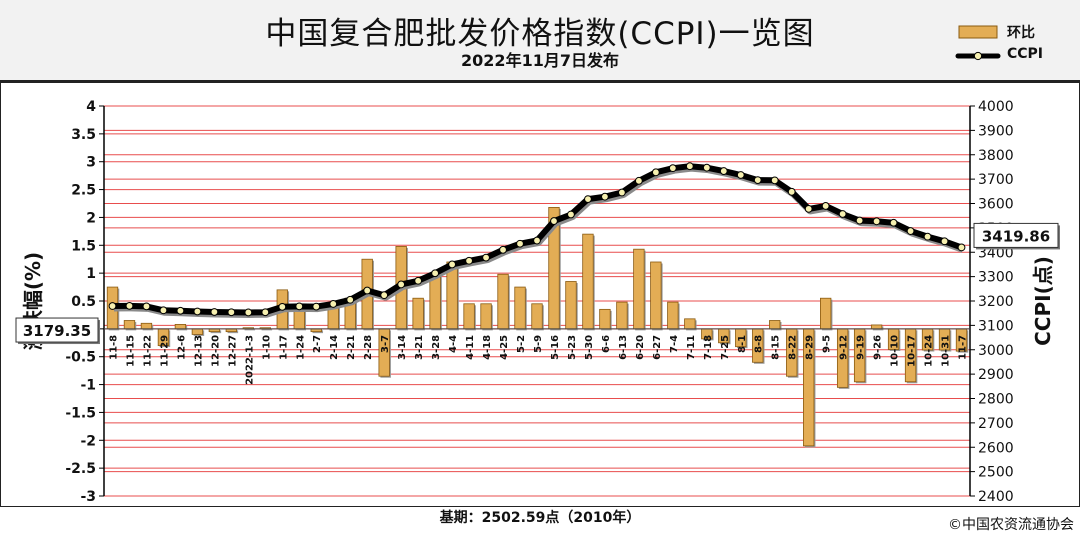 The height and width of the screenshot is (540, 1080). I want to click on left-tick-label: -1.5, so click(80, 413).